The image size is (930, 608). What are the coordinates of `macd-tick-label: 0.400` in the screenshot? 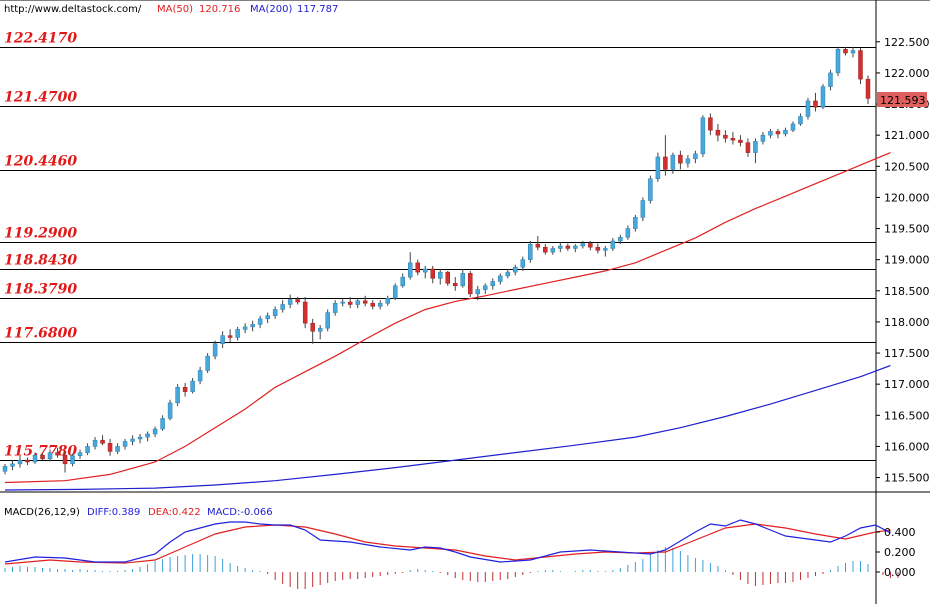 It's located at (900, 532).